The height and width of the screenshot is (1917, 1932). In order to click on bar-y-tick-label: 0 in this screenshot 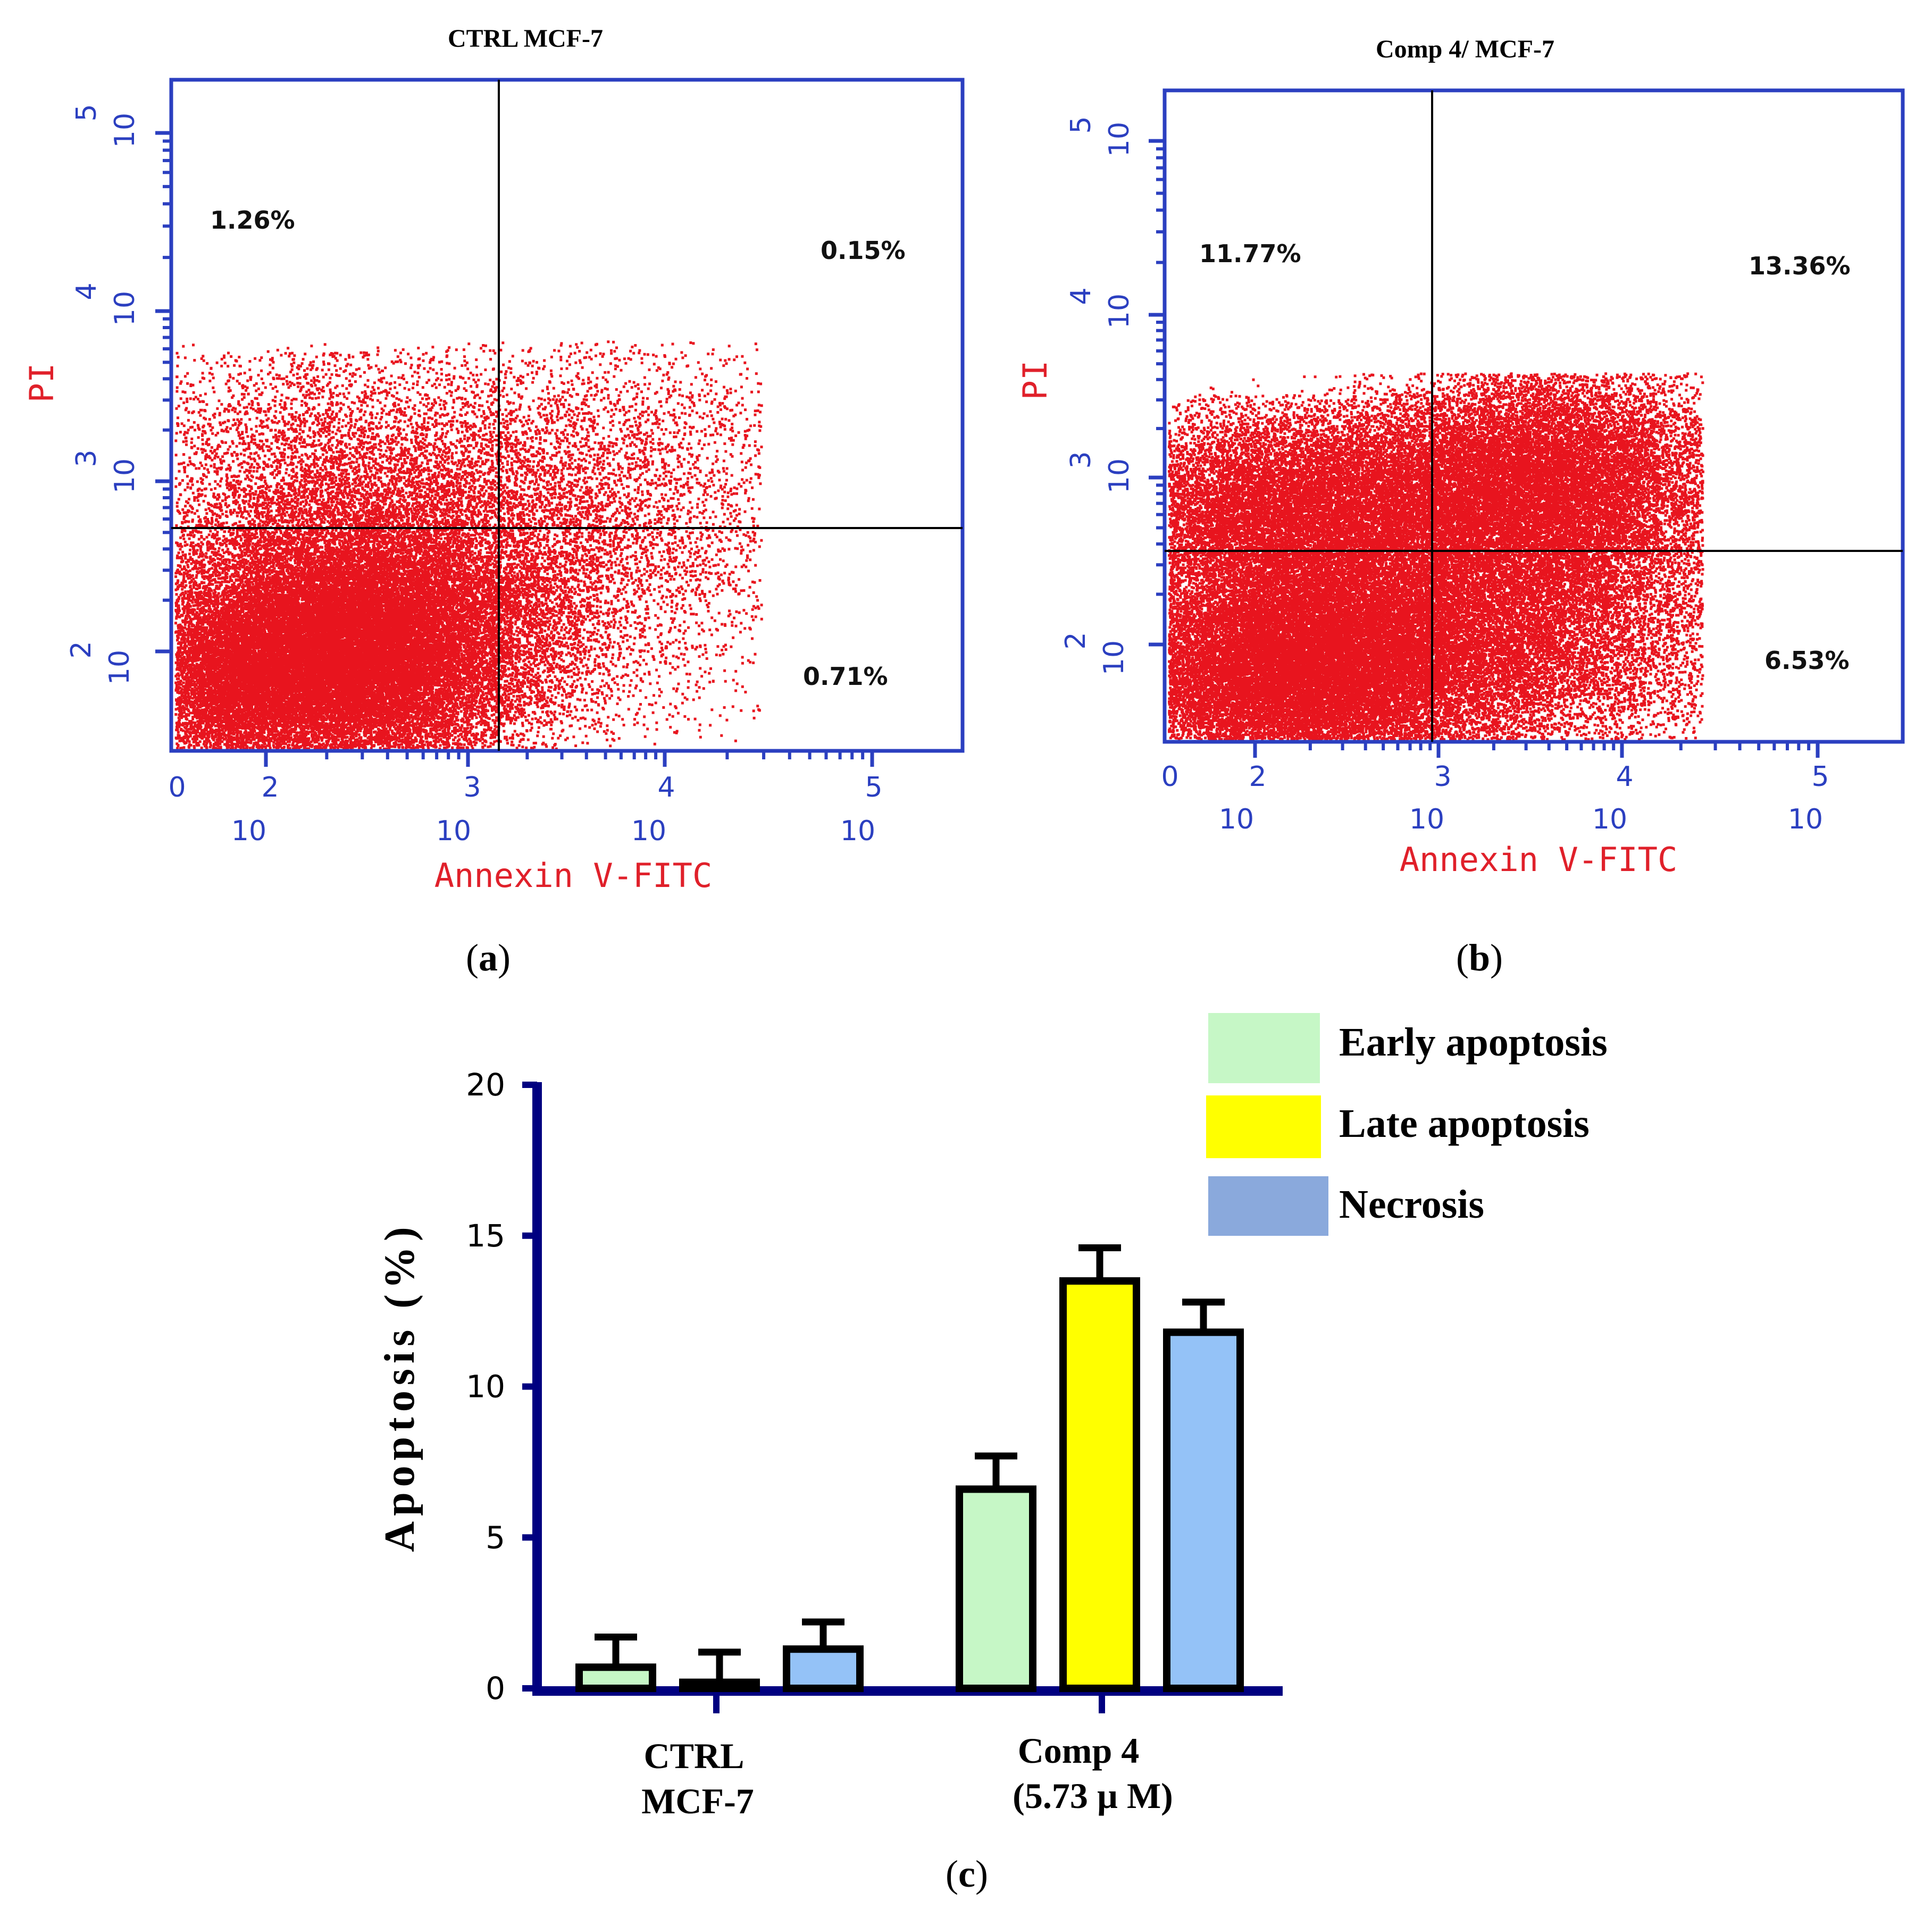, I will do `click(495, 1688)`.